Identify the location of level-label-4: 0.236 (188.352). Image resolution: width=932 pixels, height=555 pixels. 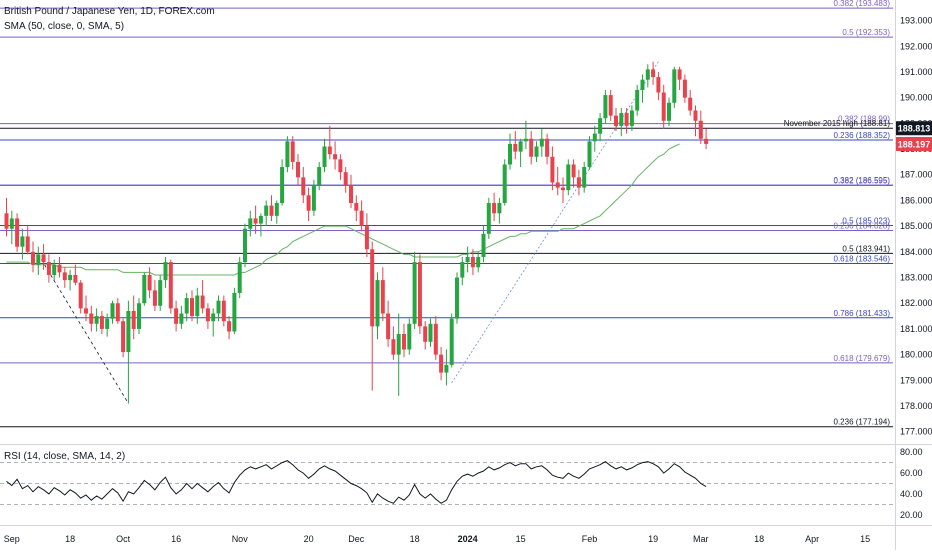
(862, 135).